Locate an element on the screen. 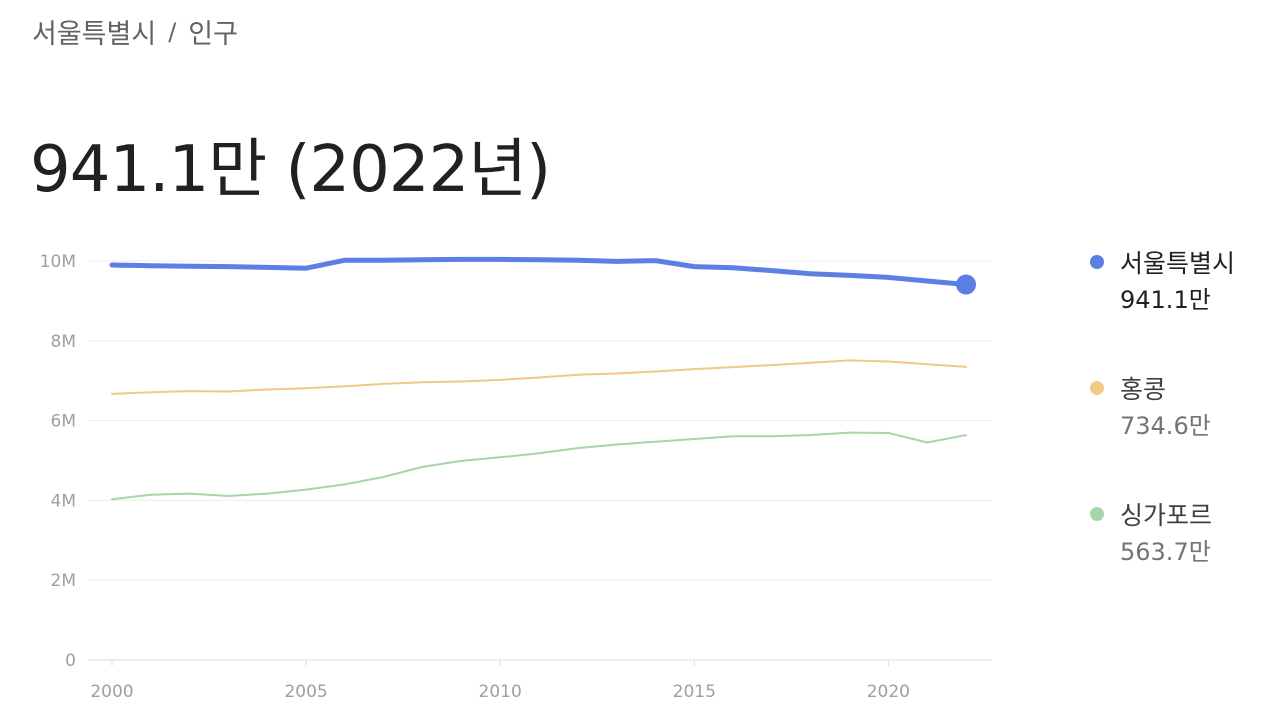 The height and width of the screenshot is (726, 1280). legend-name-singapore: 싱가포르 is located at coordinates (1166, 515).